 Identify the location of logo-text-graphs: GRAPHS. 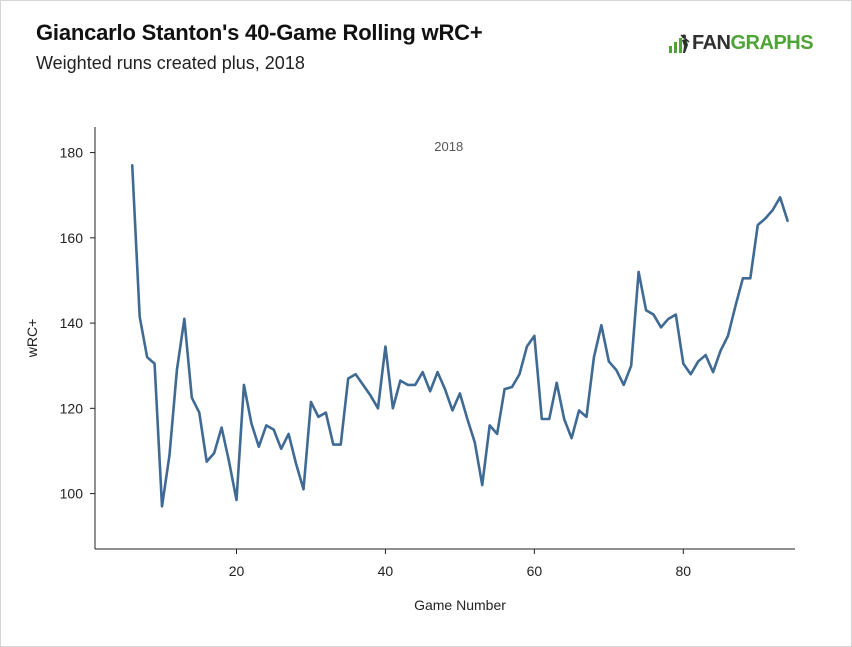
(772, 43).